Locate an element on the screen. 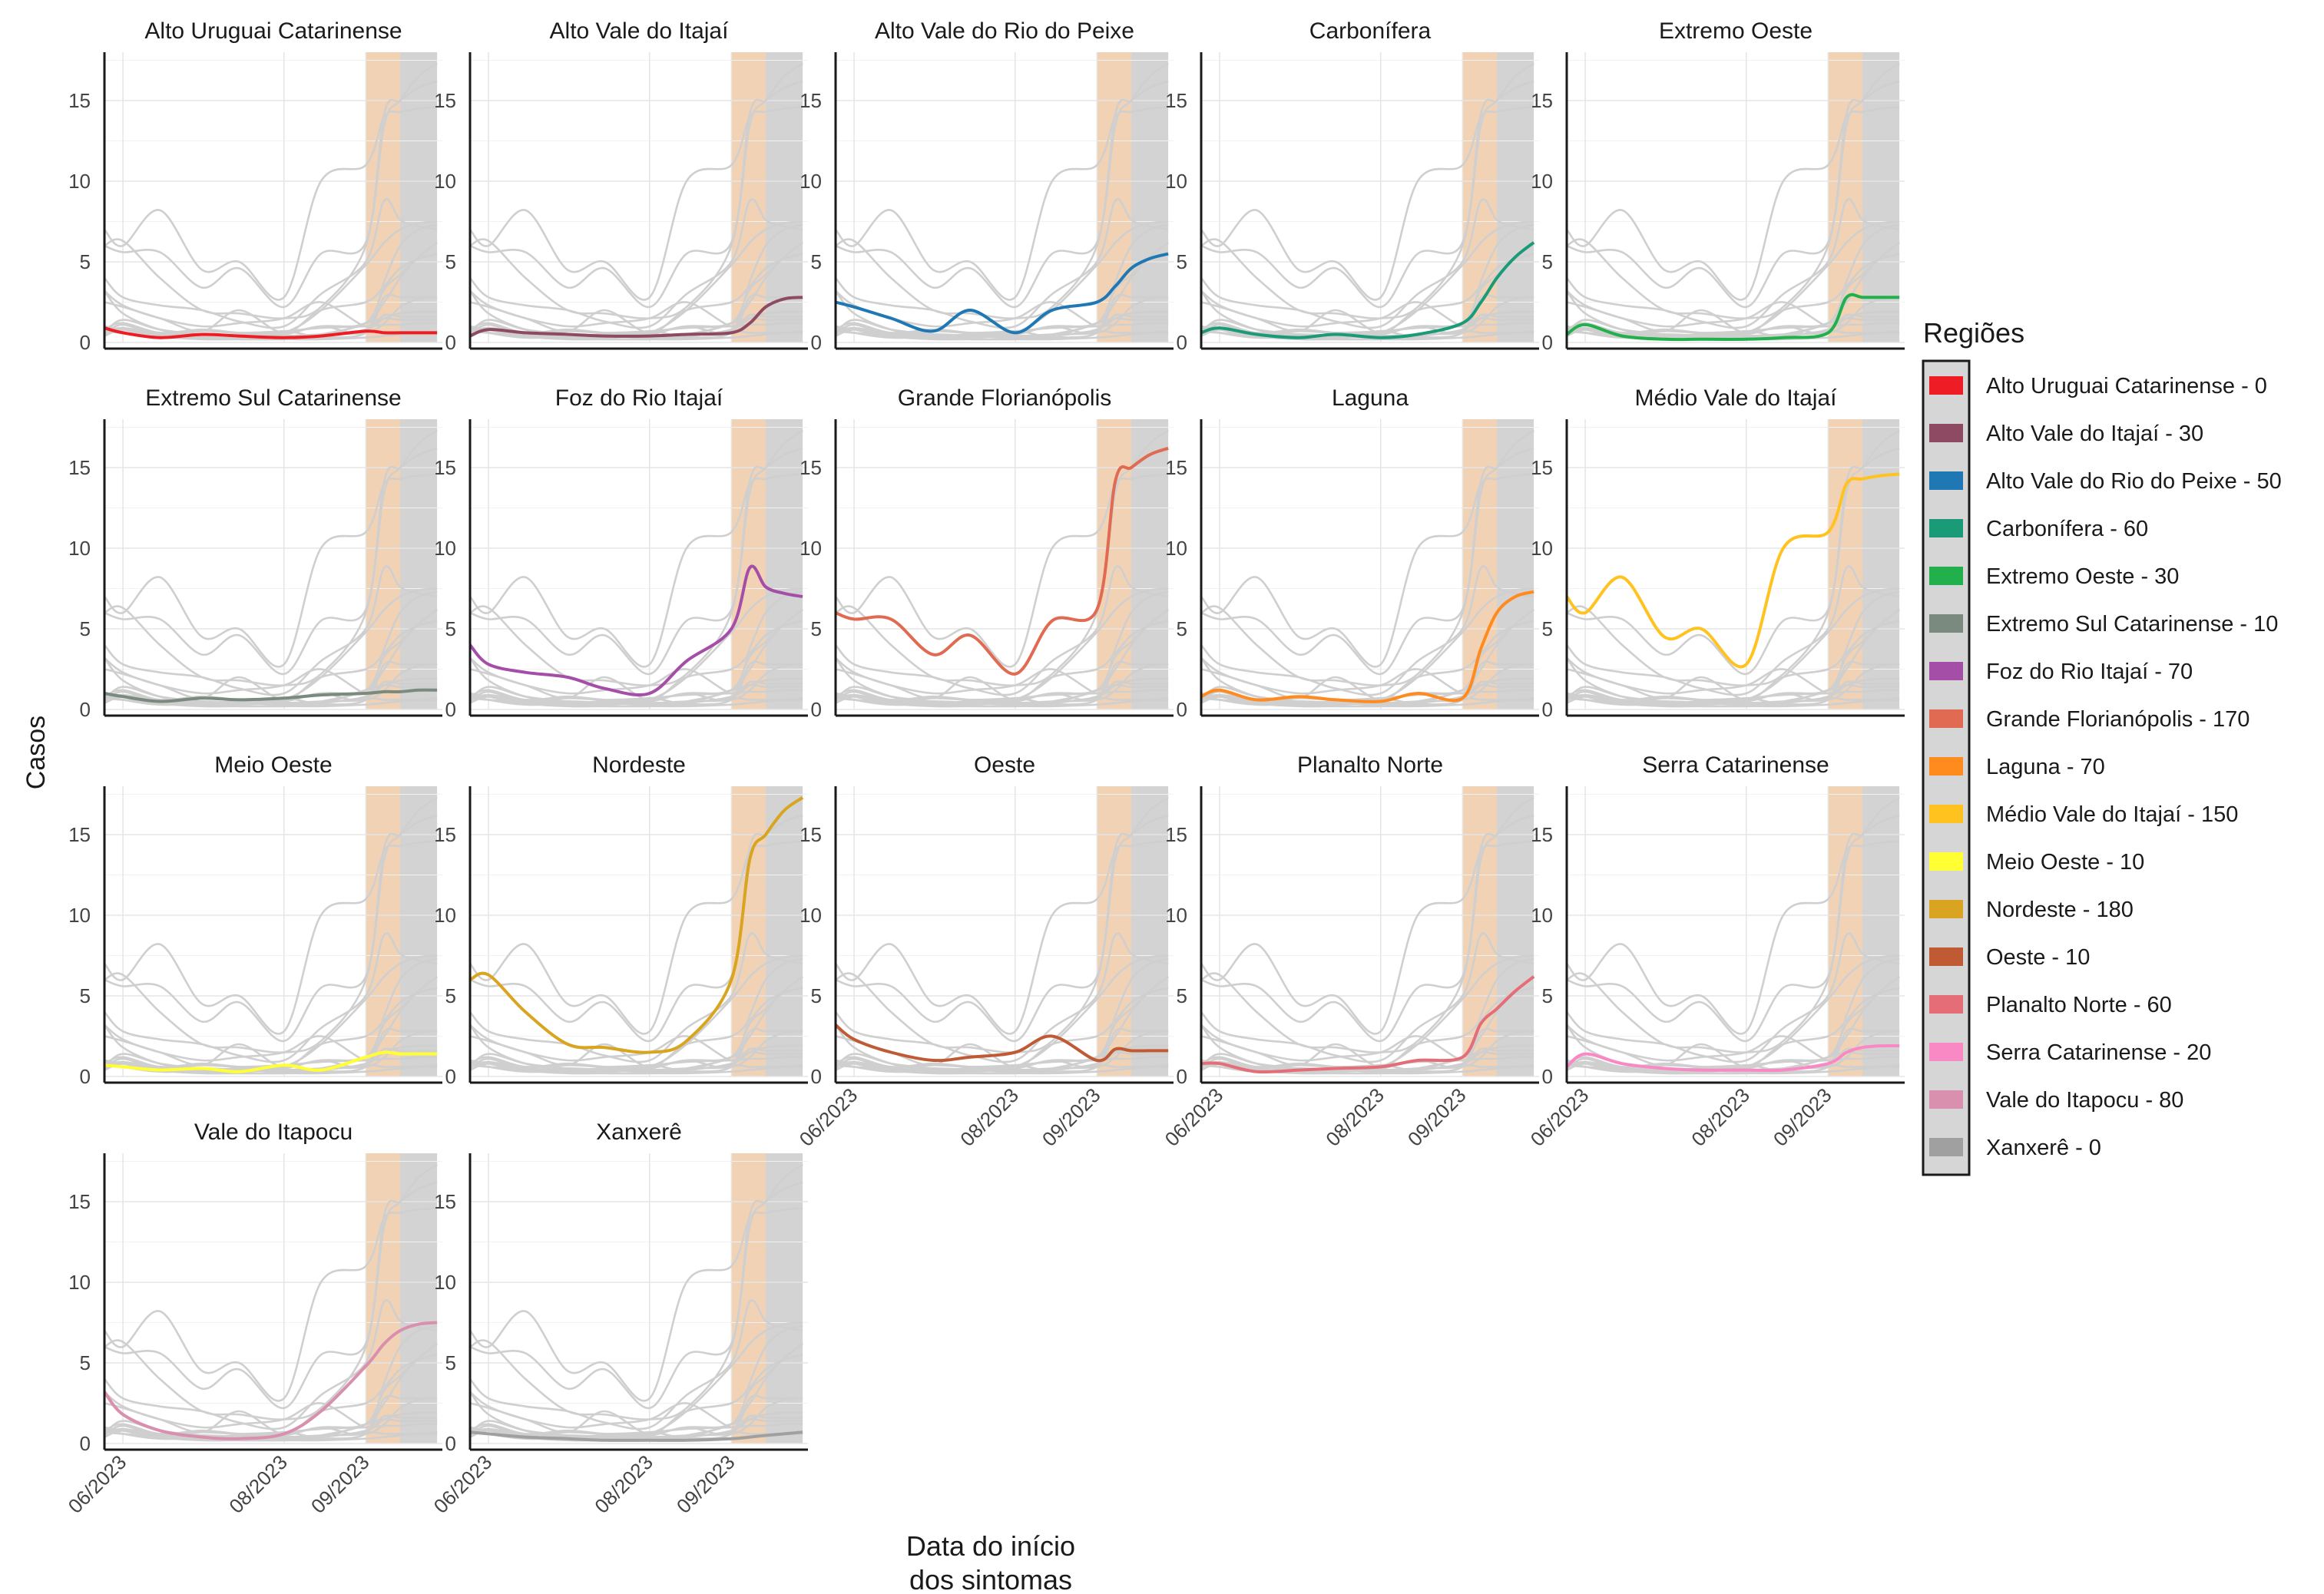 This screenshot has height=1594, width=2324. panel-title: Médio Vale do Itajaí is located at coordinates (1736, 398).